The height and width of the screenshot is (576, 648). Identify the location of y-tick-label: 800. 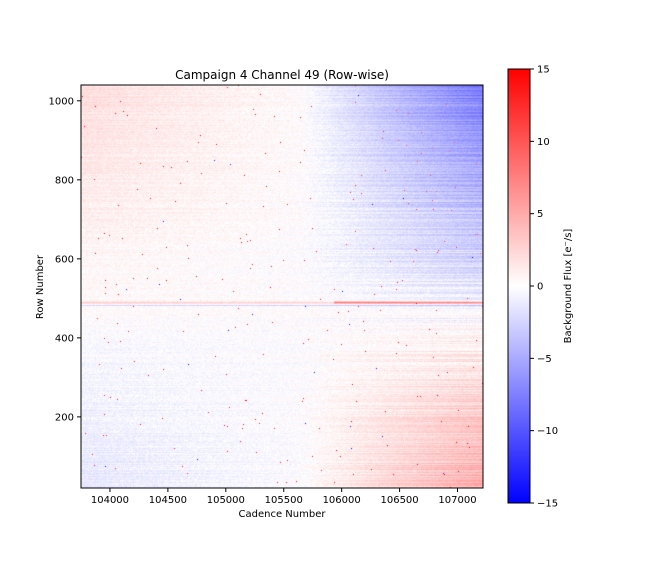
(64, 180).